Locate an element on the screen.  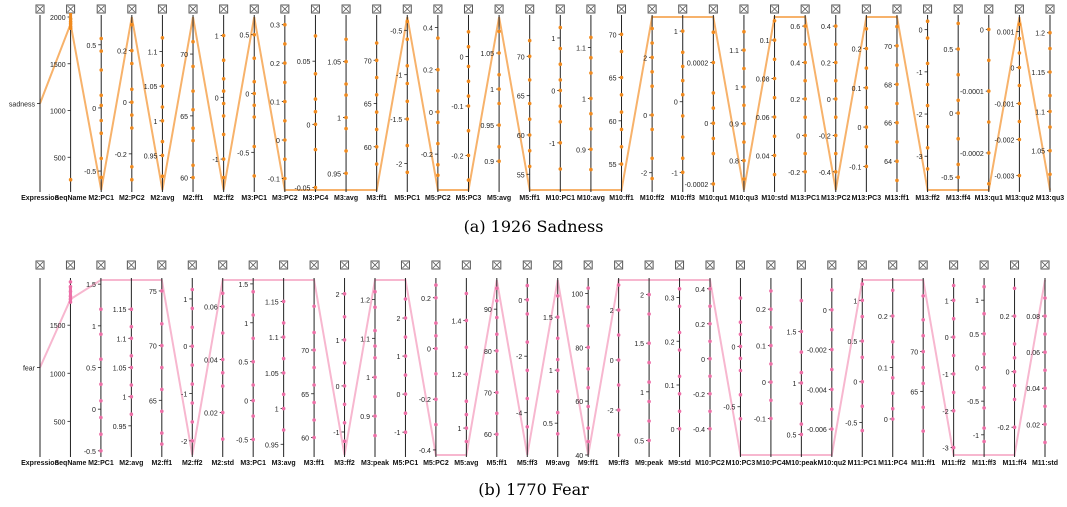
tick-label: 0.02 is located at coordinates (211, 414).